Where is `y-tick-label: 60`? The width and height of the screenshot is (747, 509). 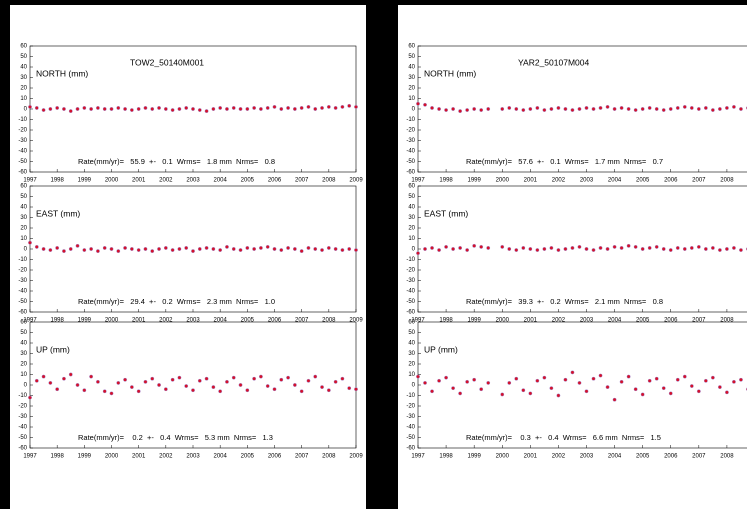
y-tick-label: 60 is located at coordinates (23, 323).